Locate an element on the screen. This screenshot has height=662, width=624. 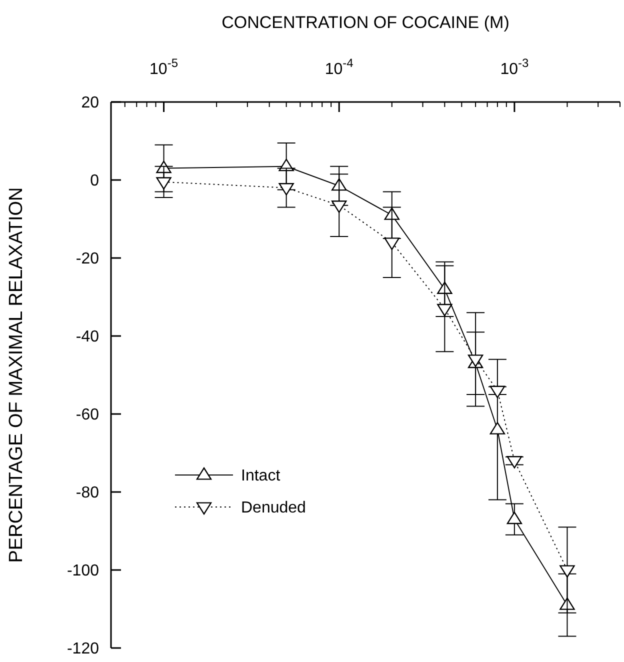
legend-label: Denuded is located at coordinates (273, 508).